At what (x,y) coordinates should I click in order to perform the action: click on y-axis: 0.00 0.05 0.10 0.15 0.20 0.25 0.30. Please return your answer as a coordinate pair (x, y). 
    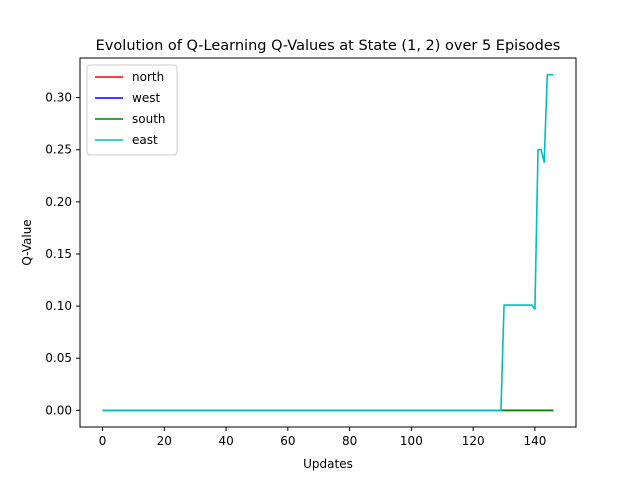
    Looking at the image, I should click on (62, 254).